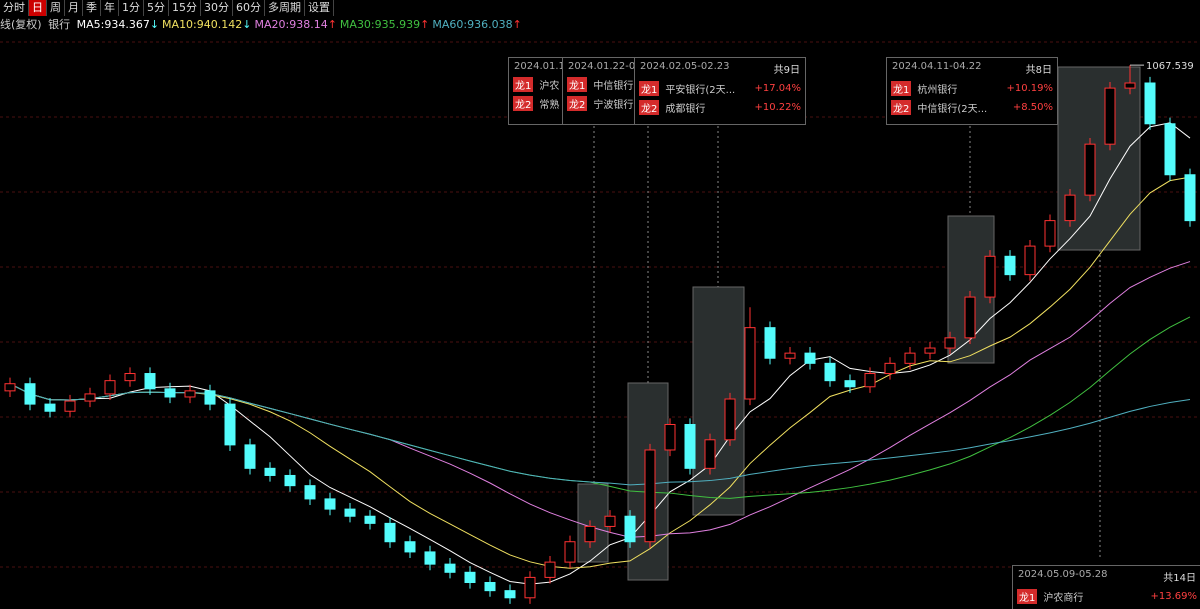 Image resolution: width=1200 pixels, height=609 pixels. Describe the element at coordinates (56, 8) in the screenshot. I see `toolbar-tab: 周` at that location.